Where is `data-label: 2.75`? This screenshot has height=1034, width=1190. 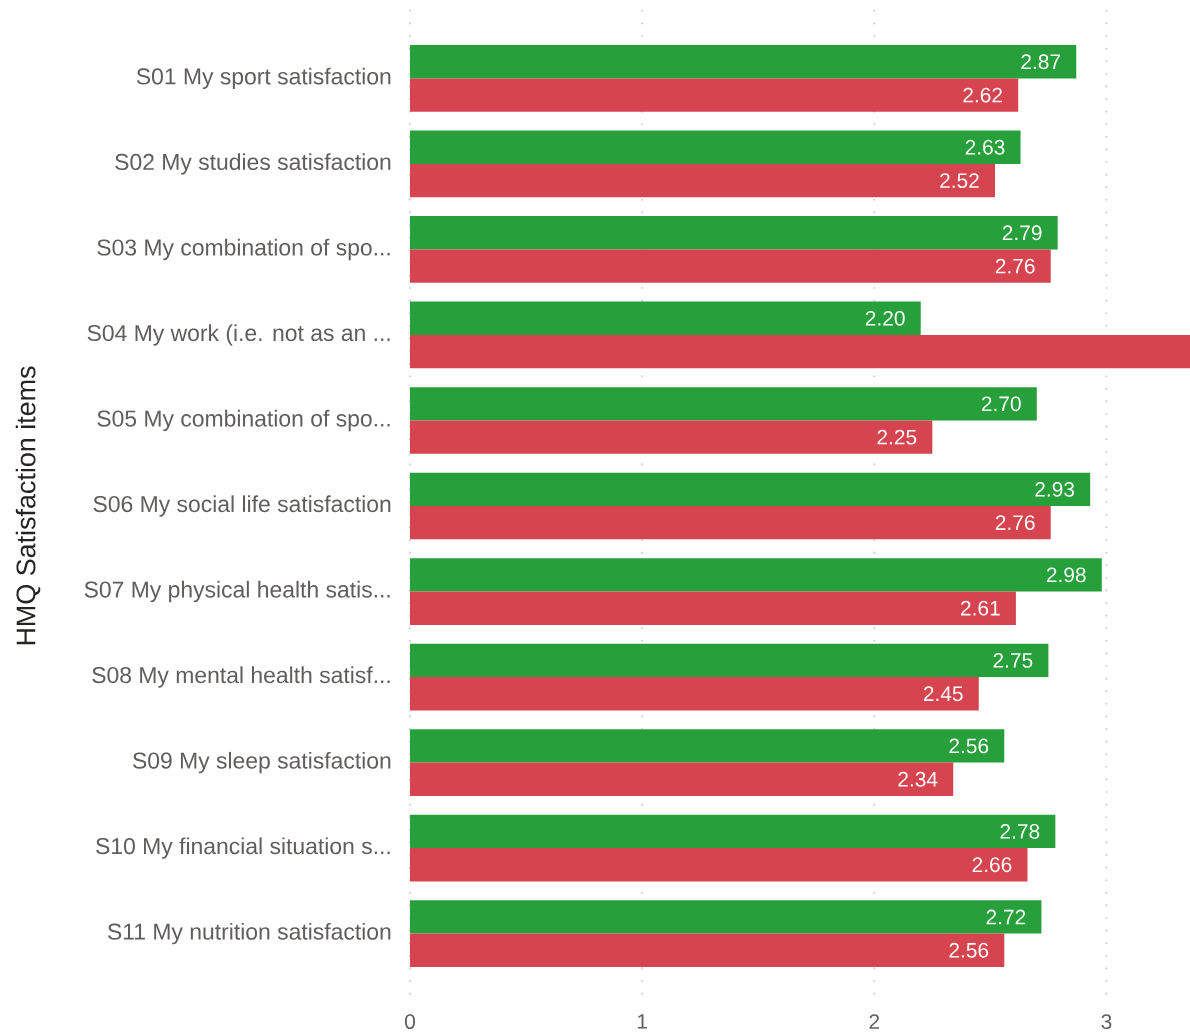
data-label: 2.75 is located at coordinates (1013, 660).